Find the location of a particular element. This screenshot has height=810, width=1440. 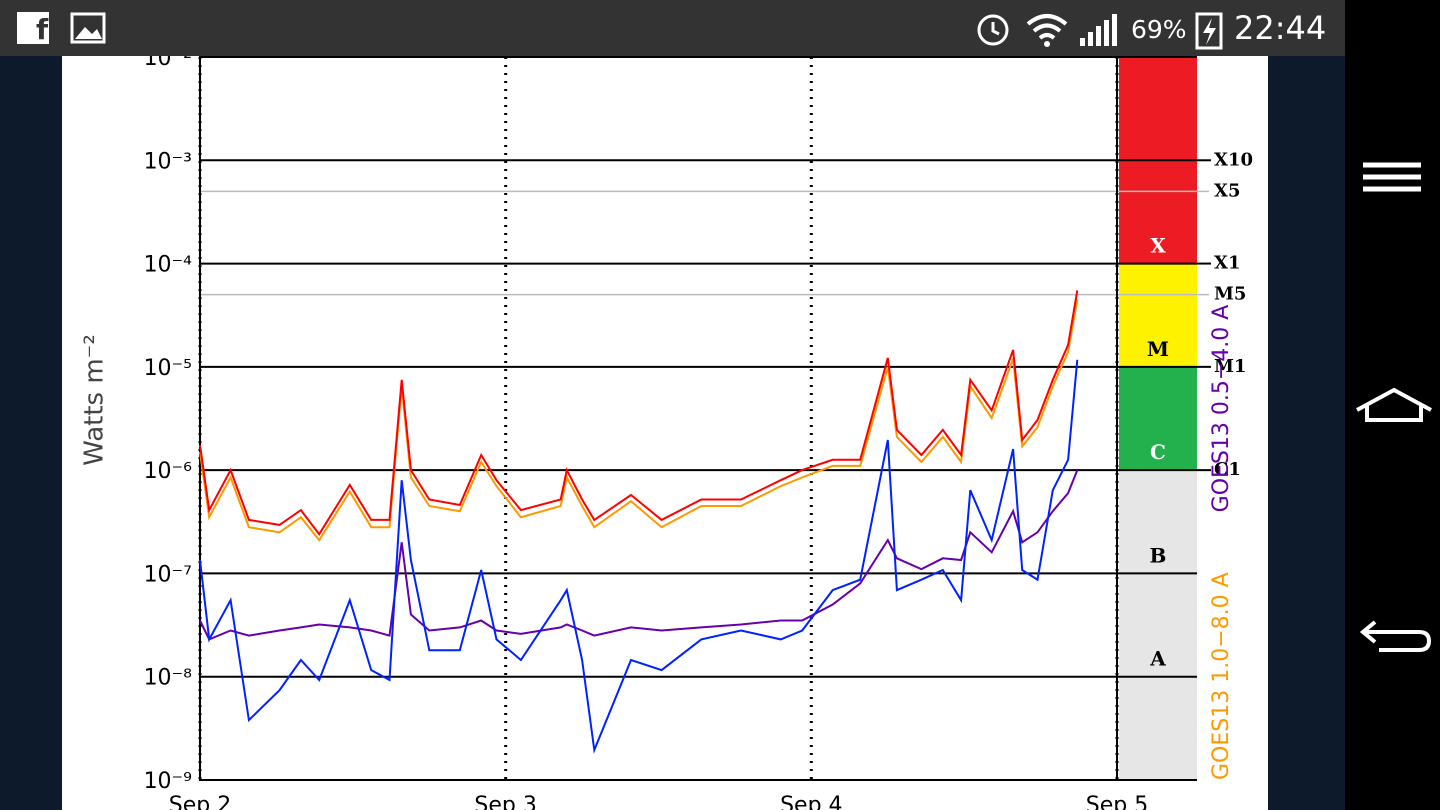

battery-level: 69% is located at coordinates (1159, 29).